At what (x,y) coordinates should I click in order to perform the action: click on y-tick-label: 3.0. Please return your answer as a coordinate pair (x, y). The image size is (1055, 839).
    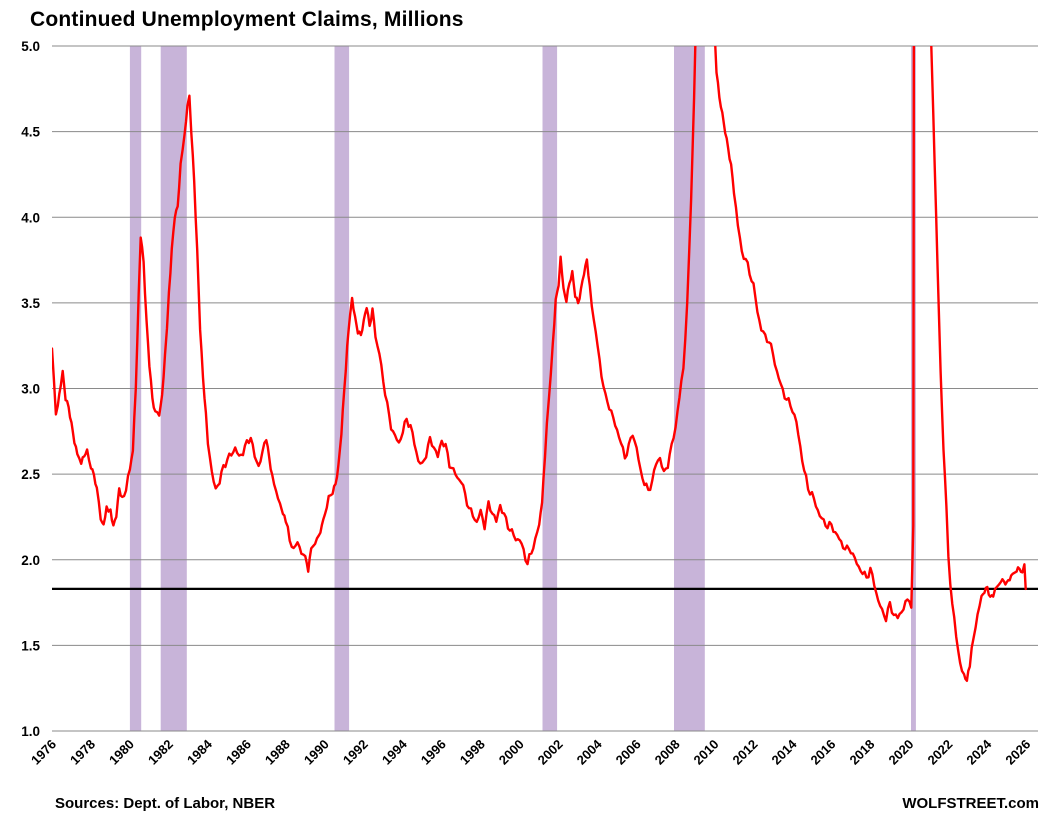
    Looking at the image, I should click on (30, 389).